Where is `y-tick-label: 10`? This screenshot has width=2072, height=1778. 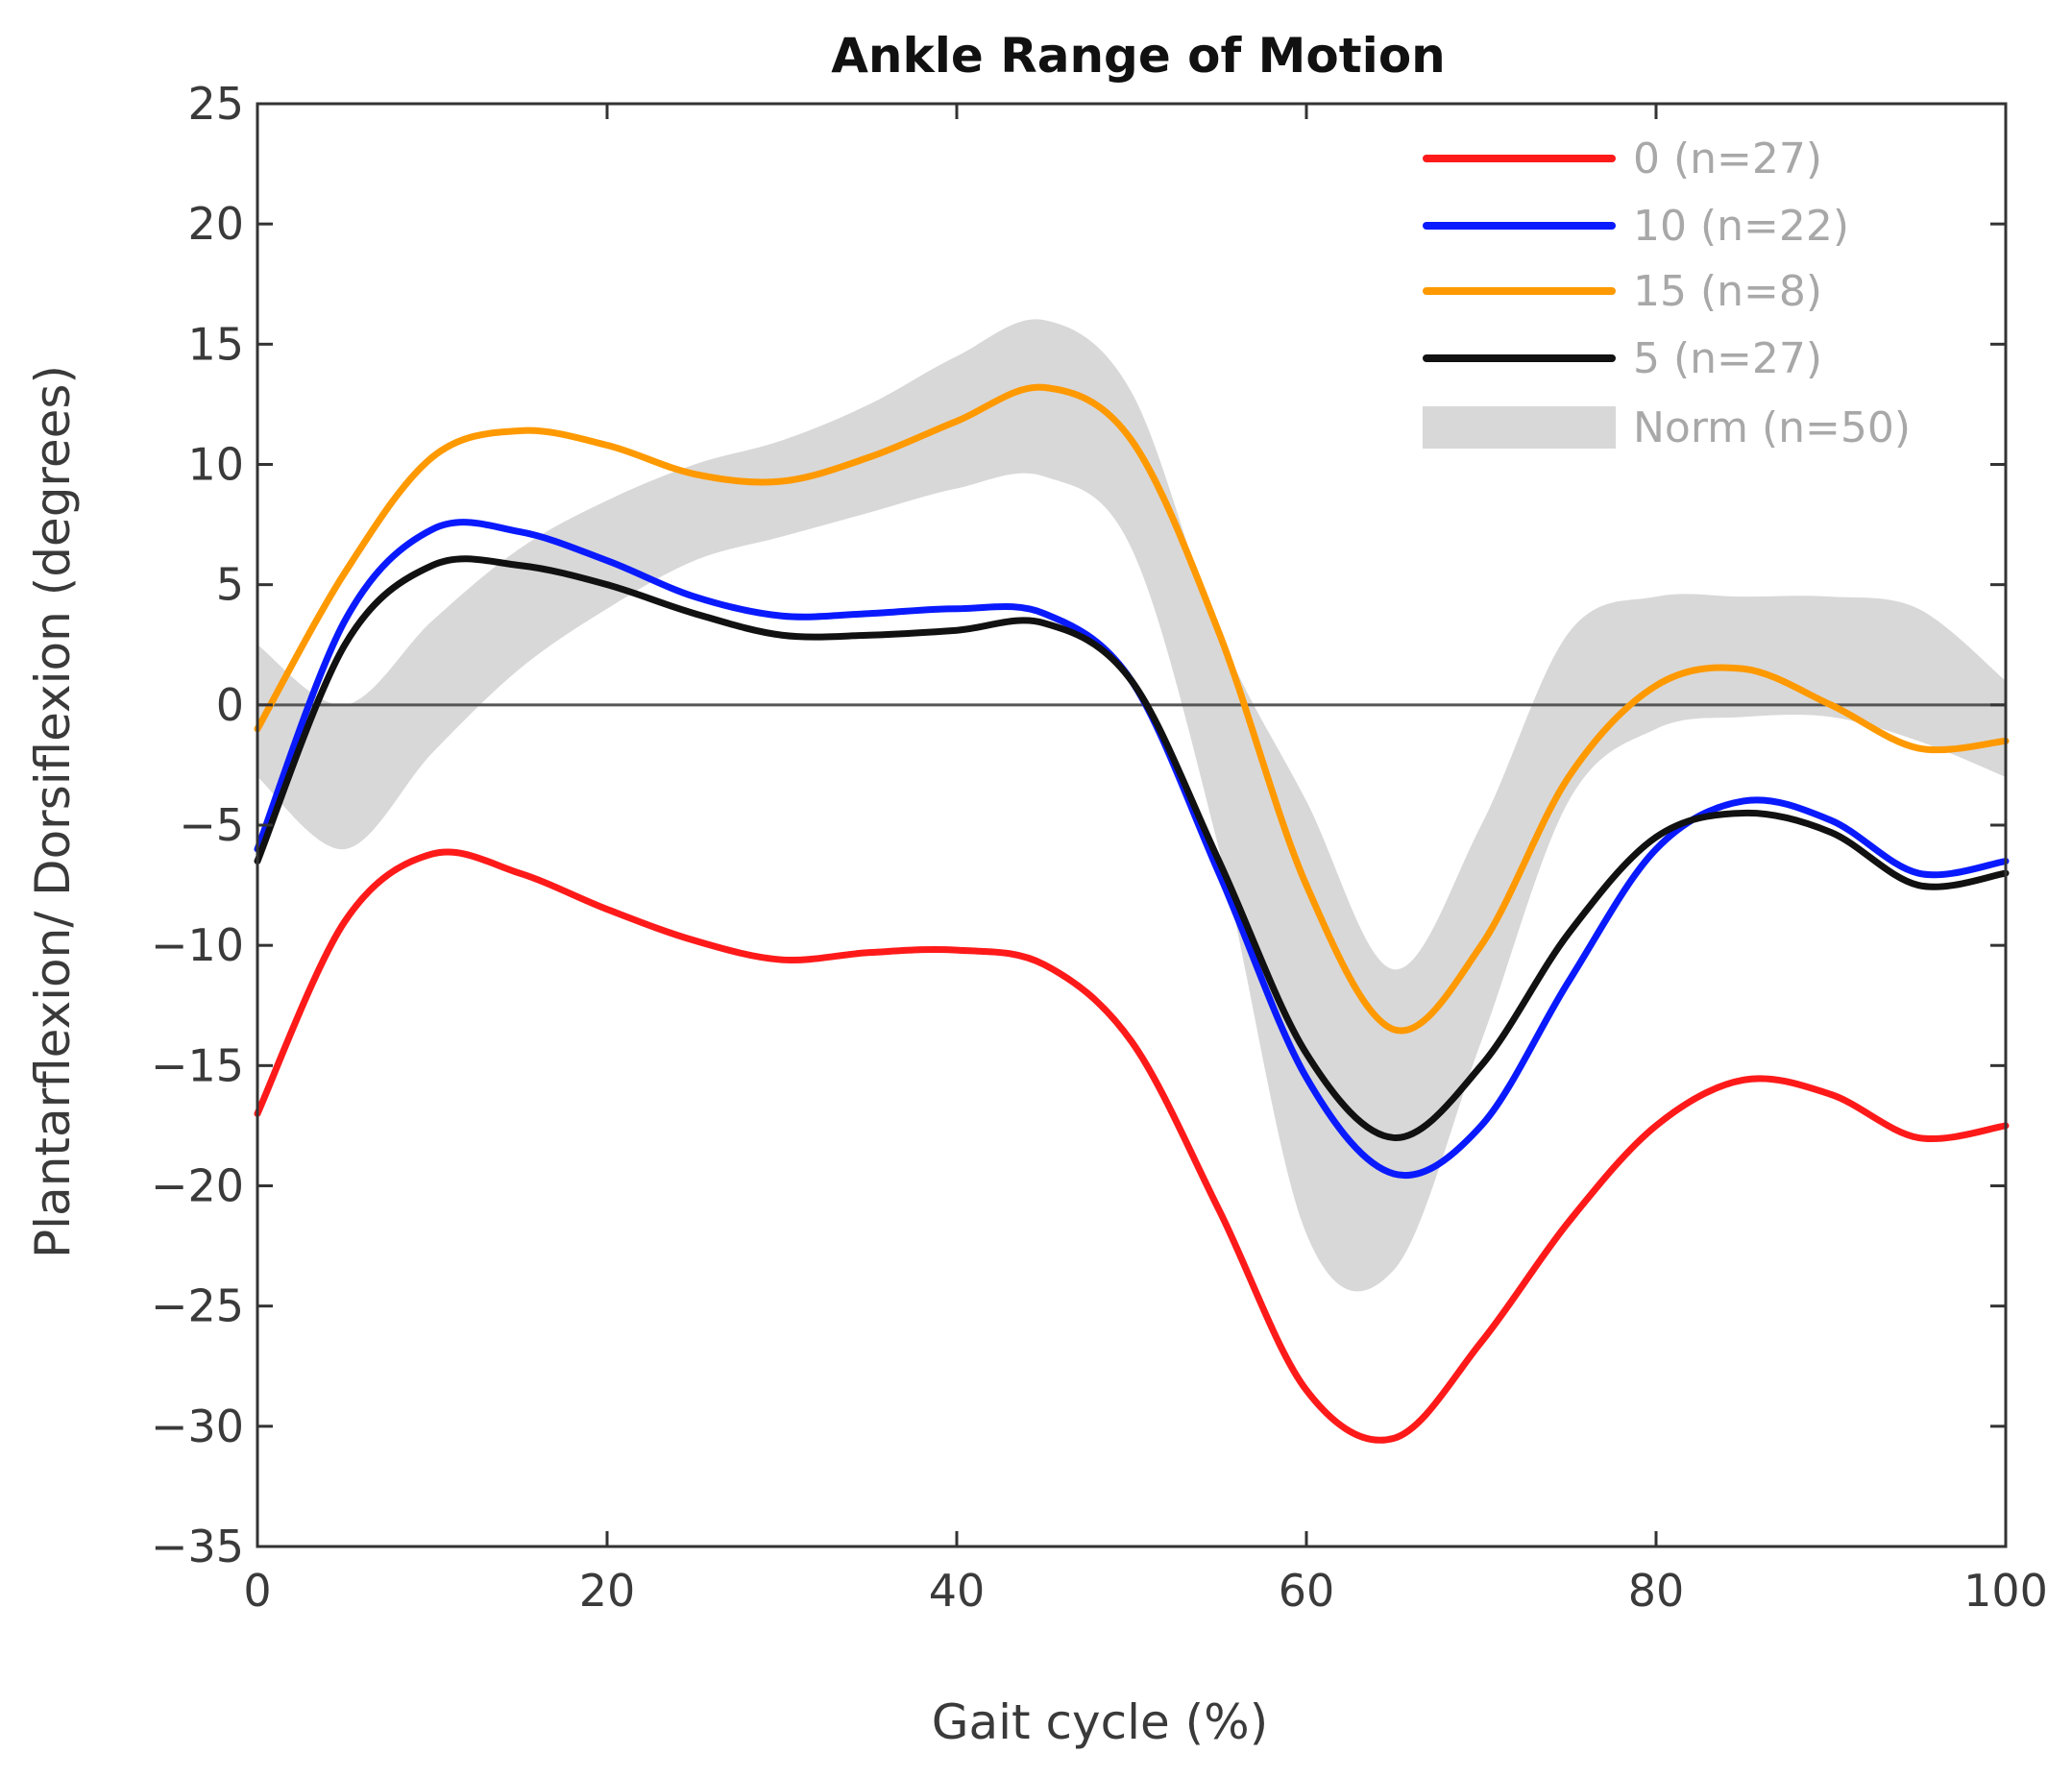 y-tick-label: 10 is located at coordinates (215, 465).